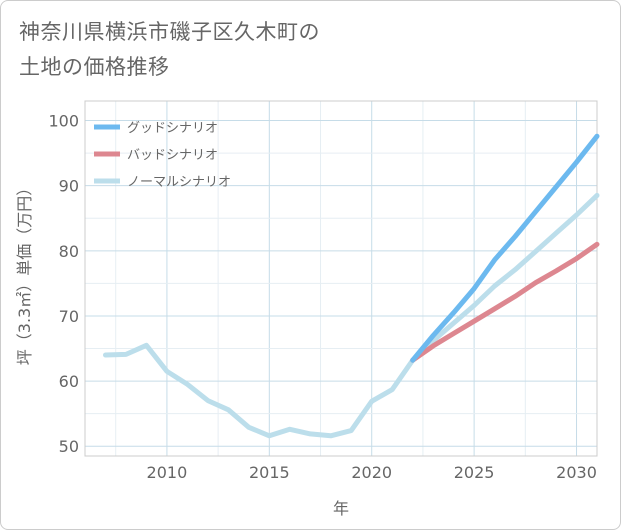 The height and width of the screenshot is (530, 621). Describe the element at coordinates (576, 472) in the screenshot. I see `x-tick-label-2030: 2030` at that location.